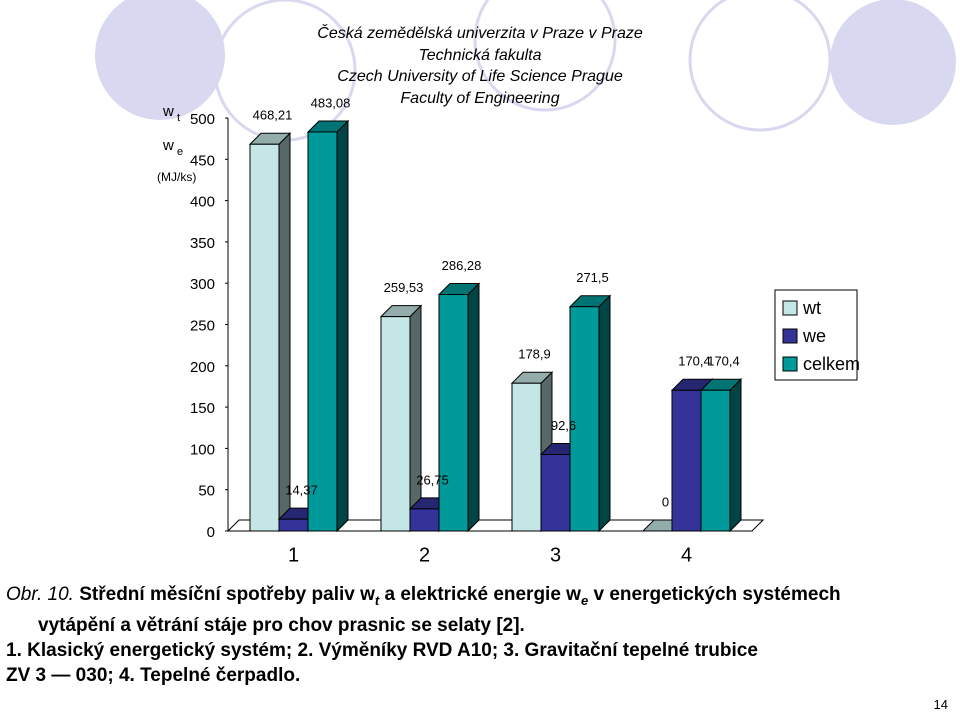  Describe the element at coordinates (202, 160) in the screenshot. I see `y-tick-label: 450` at that location.